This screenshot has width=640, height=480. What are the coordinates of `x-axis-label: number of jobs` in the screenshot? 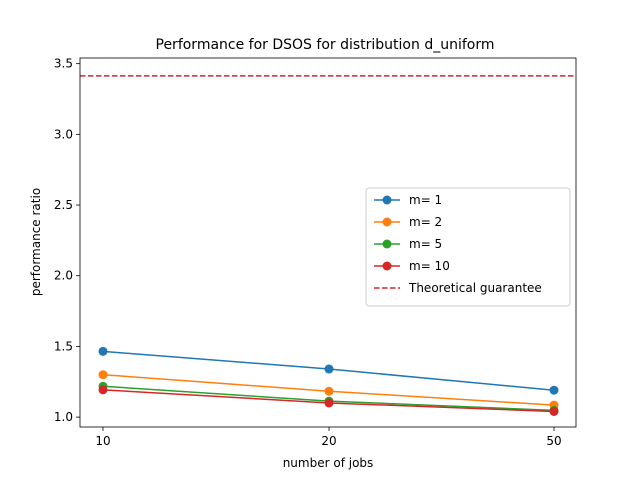 It's located at (328, 463).